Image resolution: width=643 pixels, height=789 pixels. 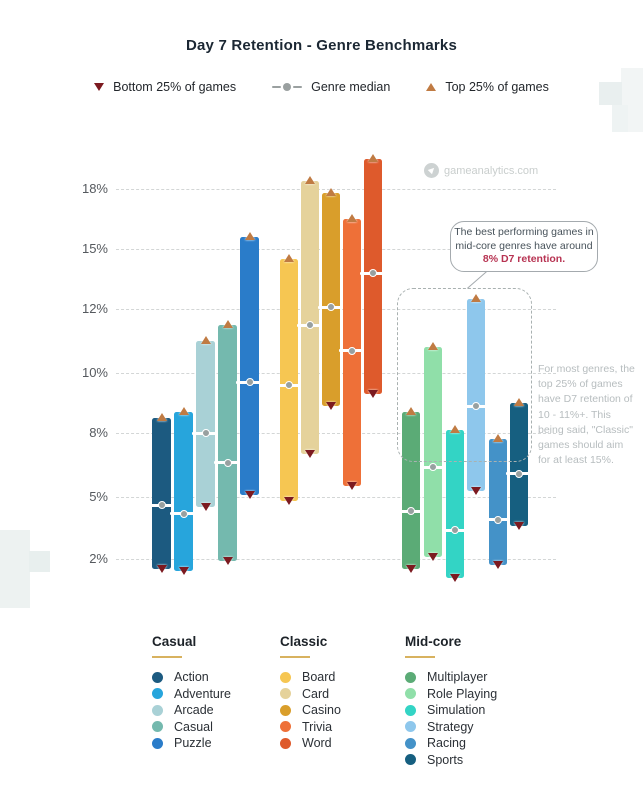 I want to click on median-dot-strategy, so click(x=476, y=406).